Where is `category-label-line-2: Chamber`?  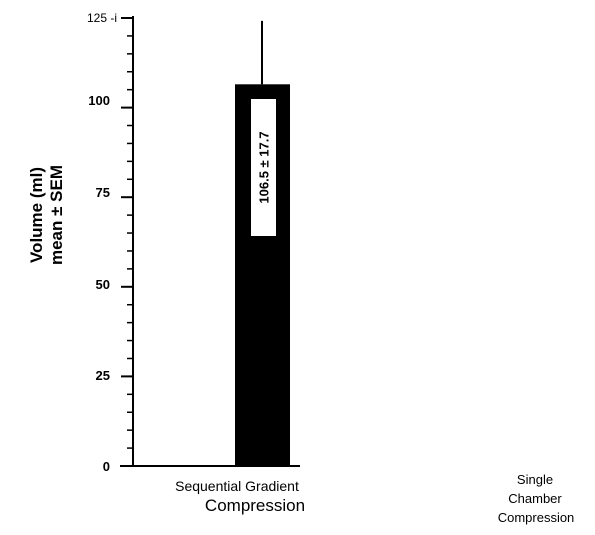 category-label-line-2: Chamber is located at coordinates (535, 498).